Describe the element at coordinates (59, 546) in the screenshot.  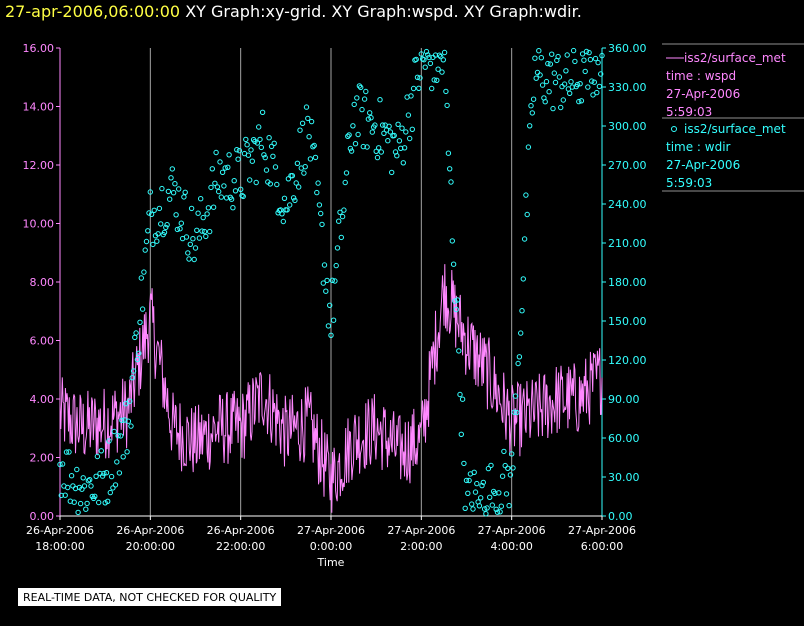
I see `x-tick-label-time: 18:00:00` at that location.